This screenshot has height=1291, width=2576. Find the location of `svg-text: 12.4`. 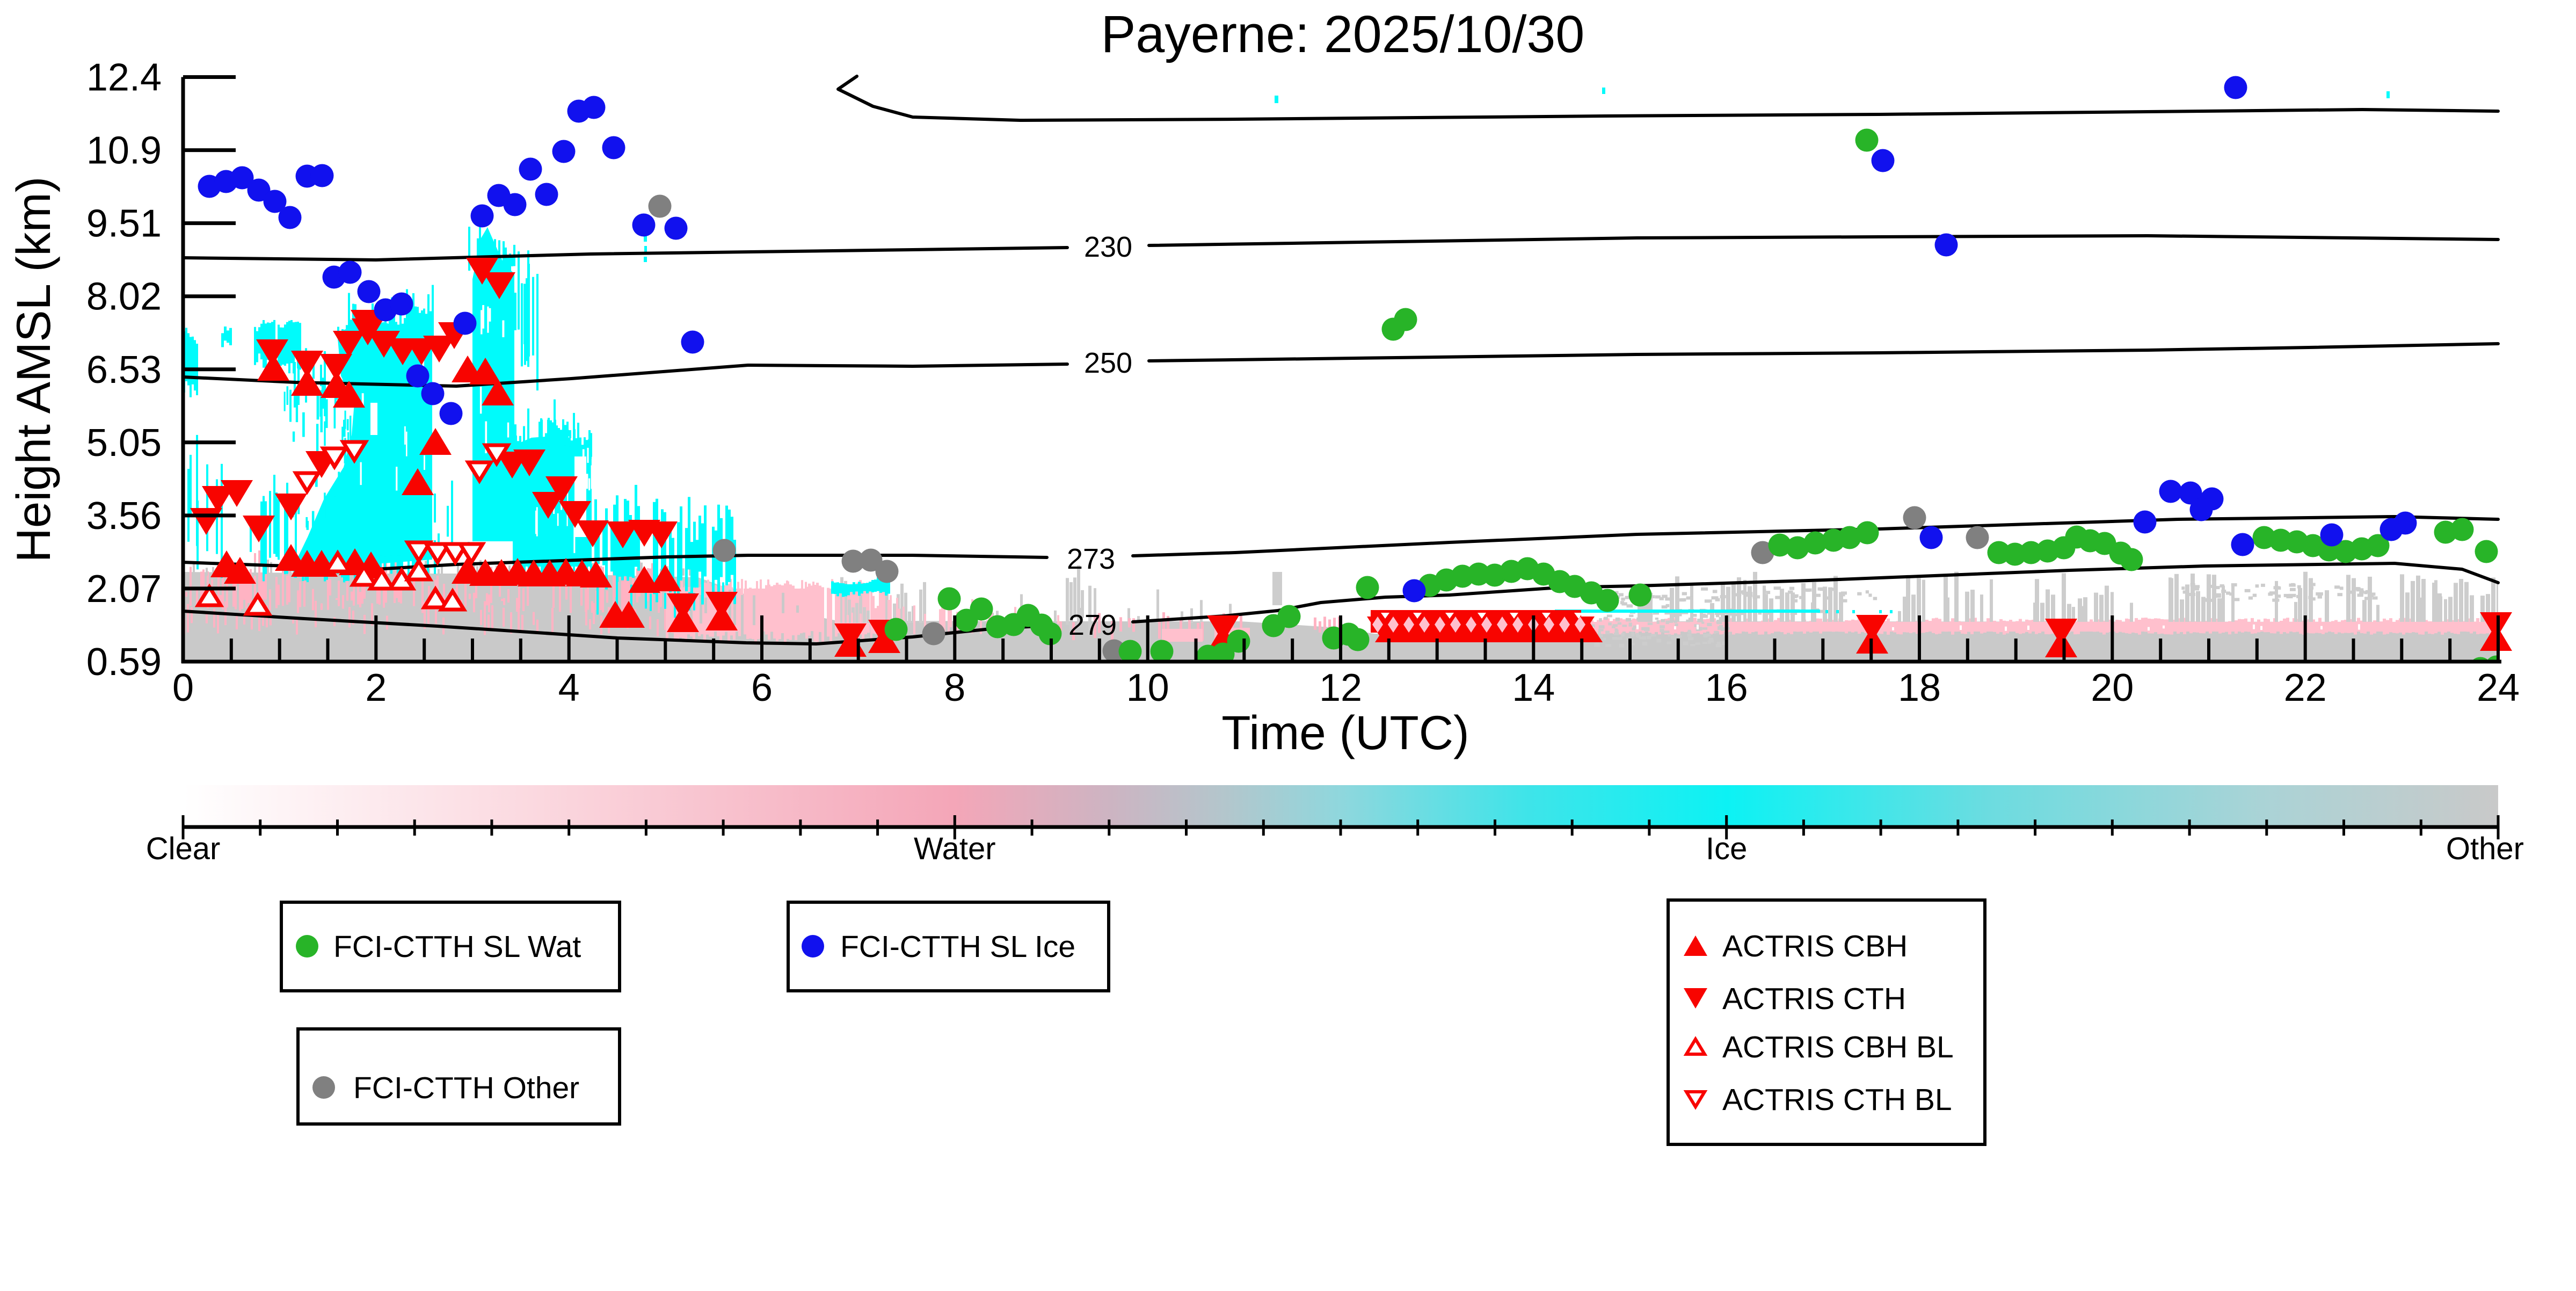

svg-text: 12.4 is located at coordinates (124, 77).